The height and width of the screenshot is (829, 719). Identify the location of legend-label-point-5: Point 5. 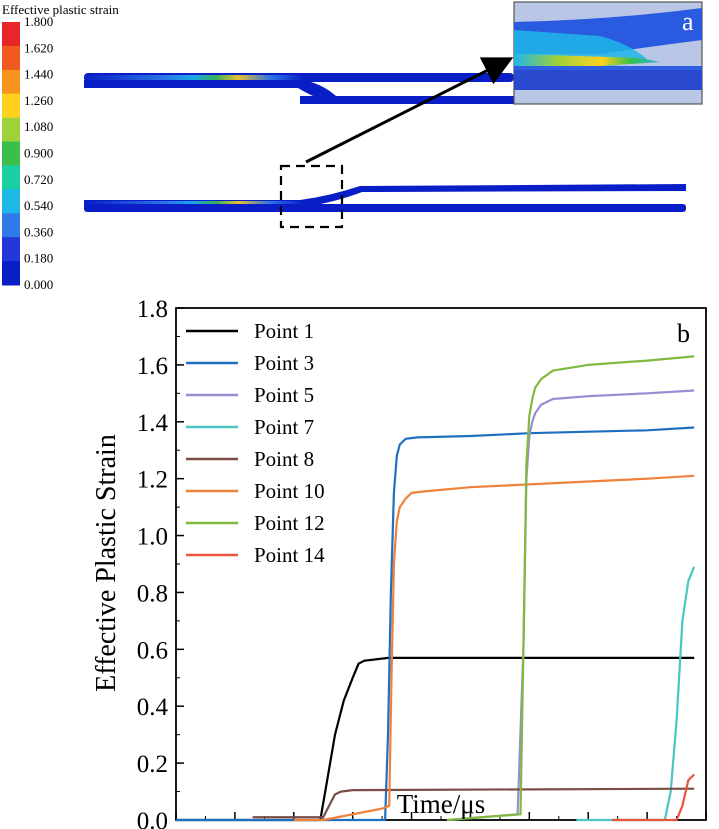
(284, 395).